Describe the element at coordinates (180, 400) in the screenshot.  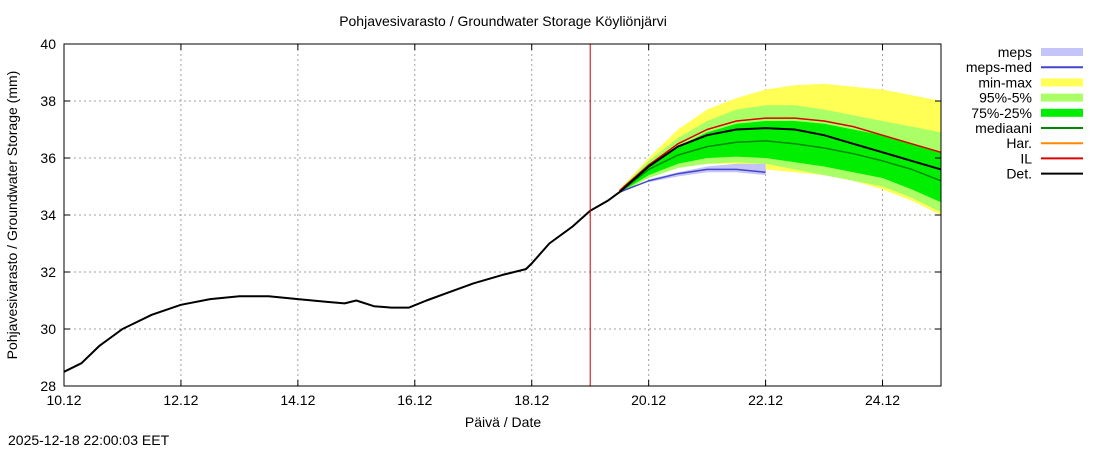
I see `x-tick-label: 12.12` at that location.